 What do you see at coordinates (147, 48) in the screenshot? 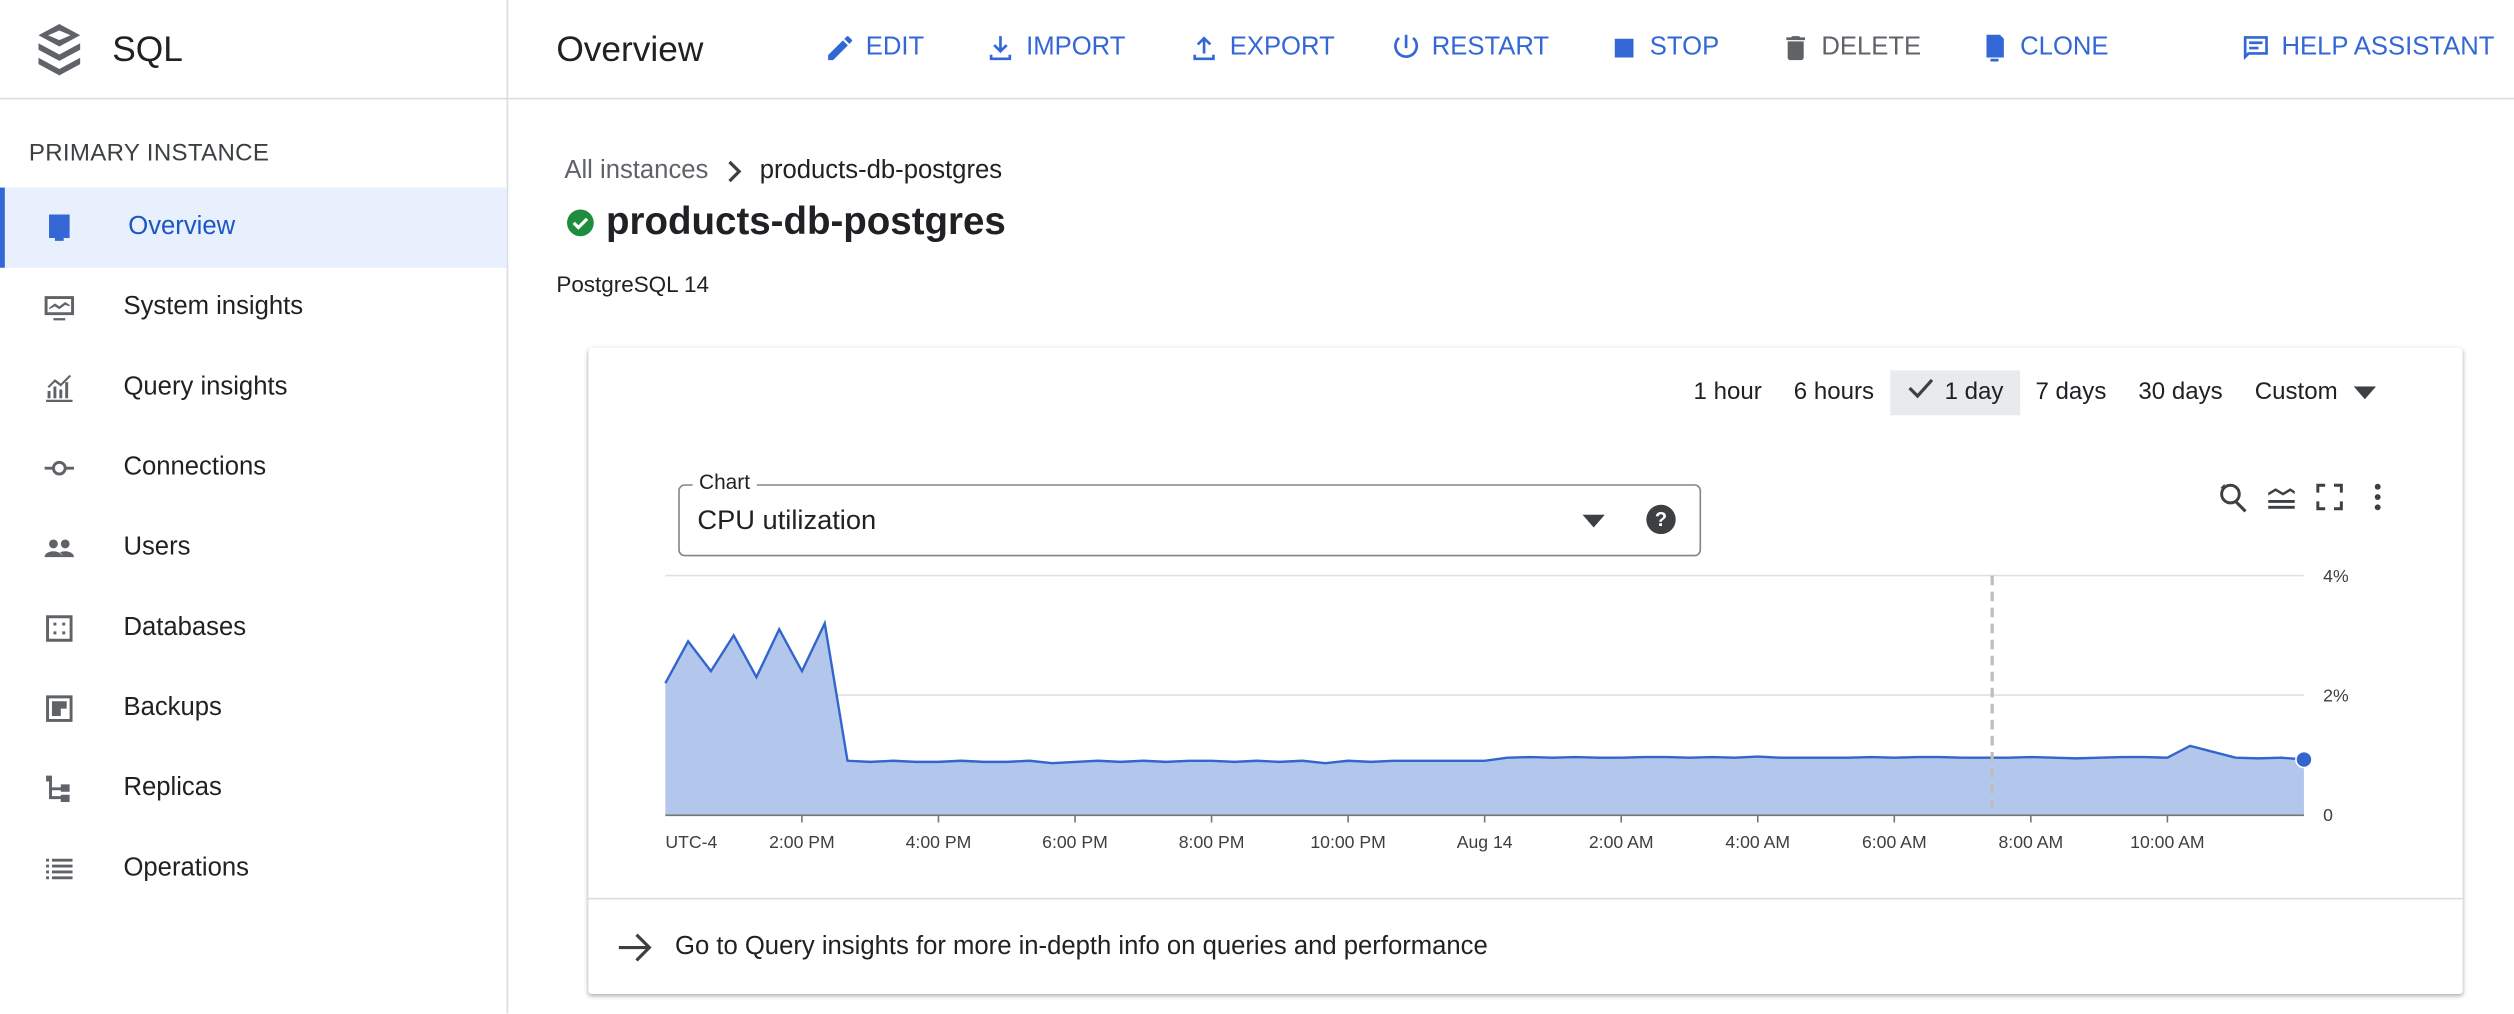
I see `app-title: SQL` at bounding box center [147, 48].